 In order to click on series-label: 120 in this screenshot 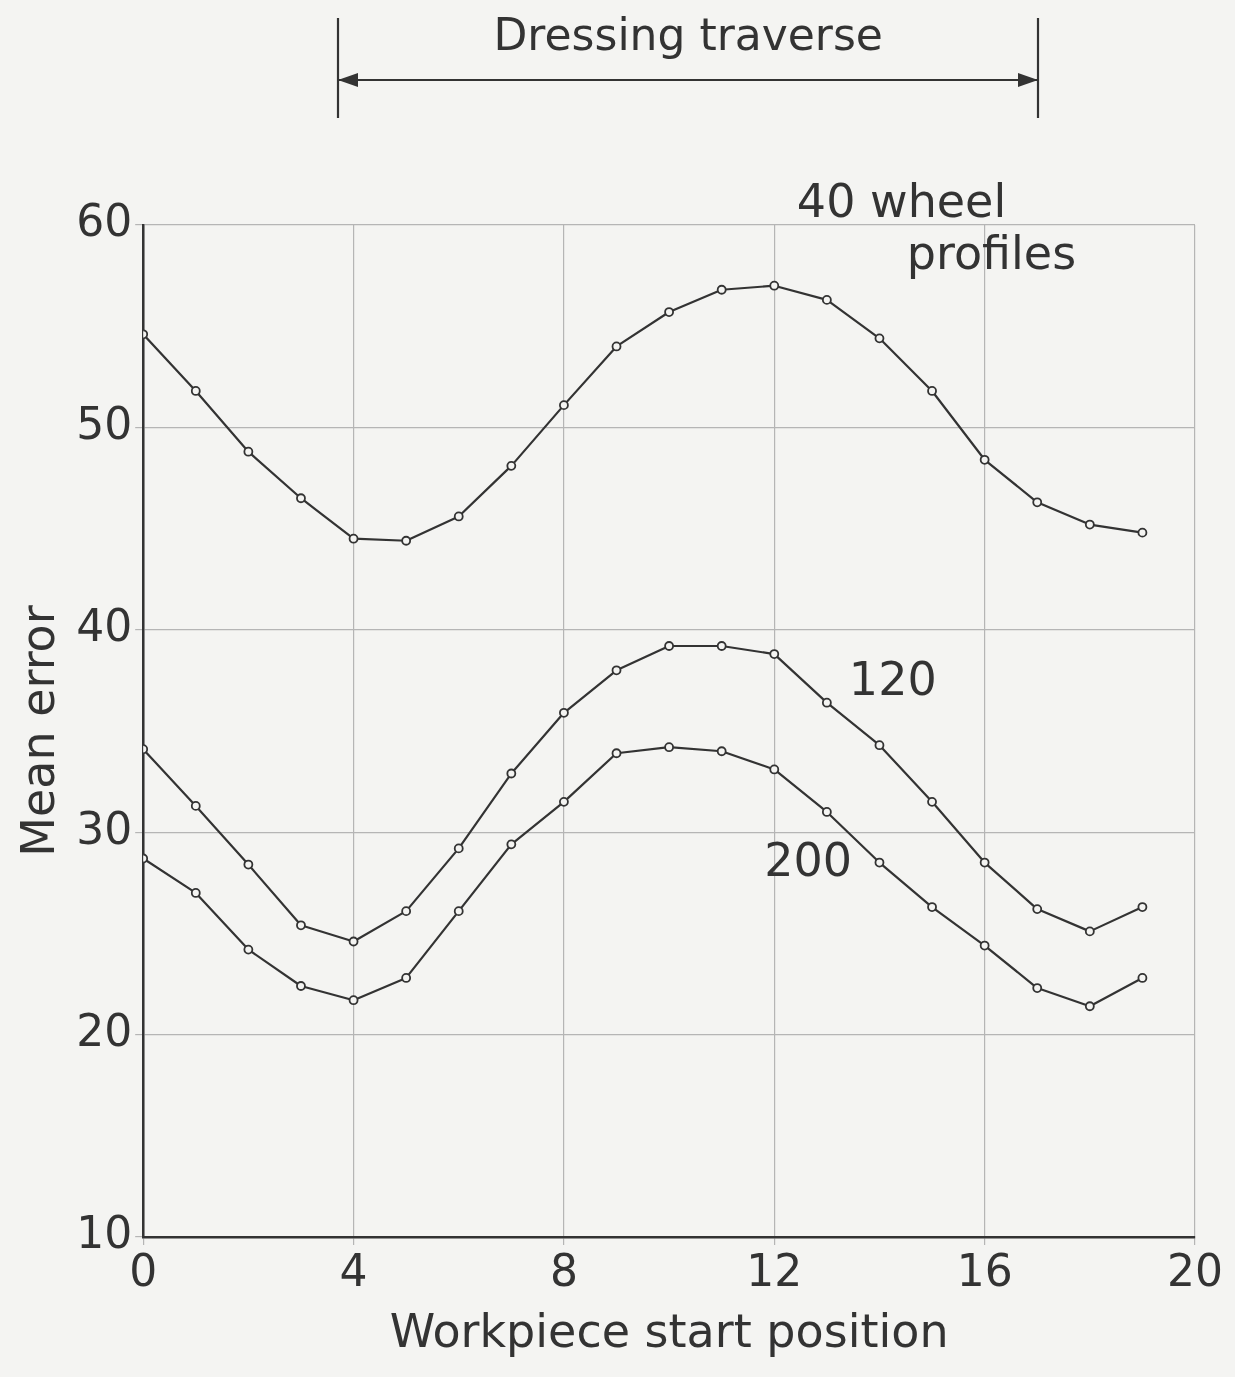, I will do `click(892, 678)`.